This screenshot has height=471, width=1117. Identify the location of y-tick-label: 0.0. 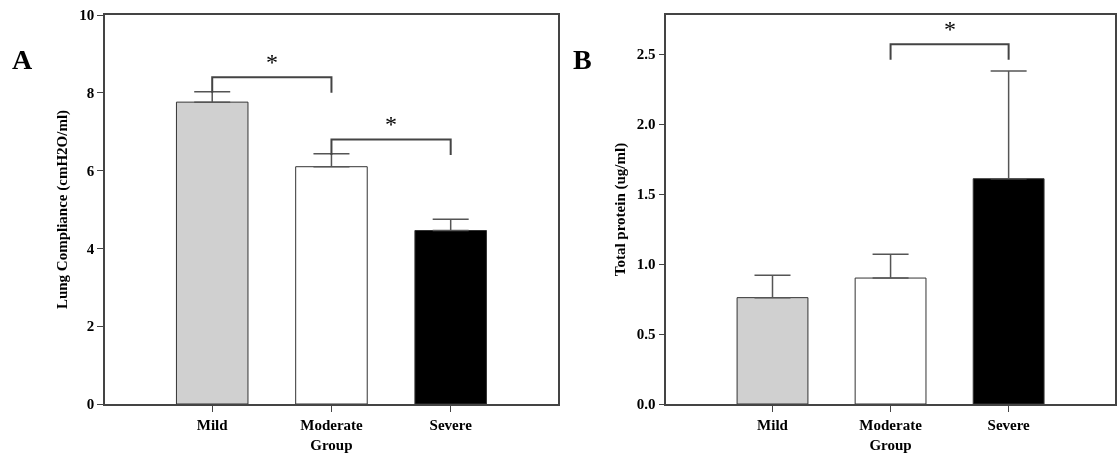
(646, 404).